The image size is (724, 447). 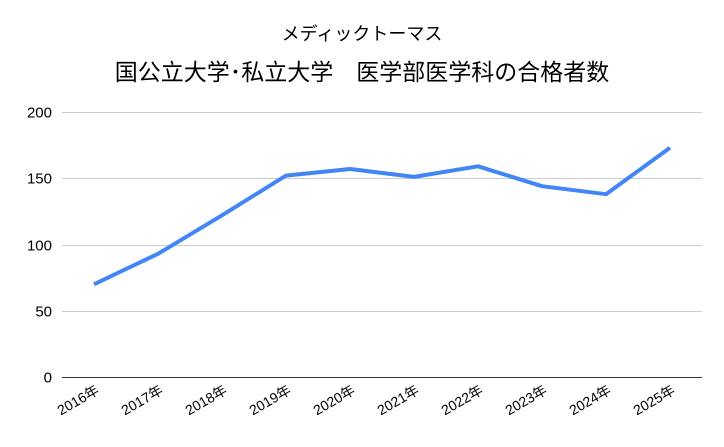 What do you see at coordinates (205, 400) in the screenshot?
I see `x-tick-label: 2018年` at bounding box center [205, 400].